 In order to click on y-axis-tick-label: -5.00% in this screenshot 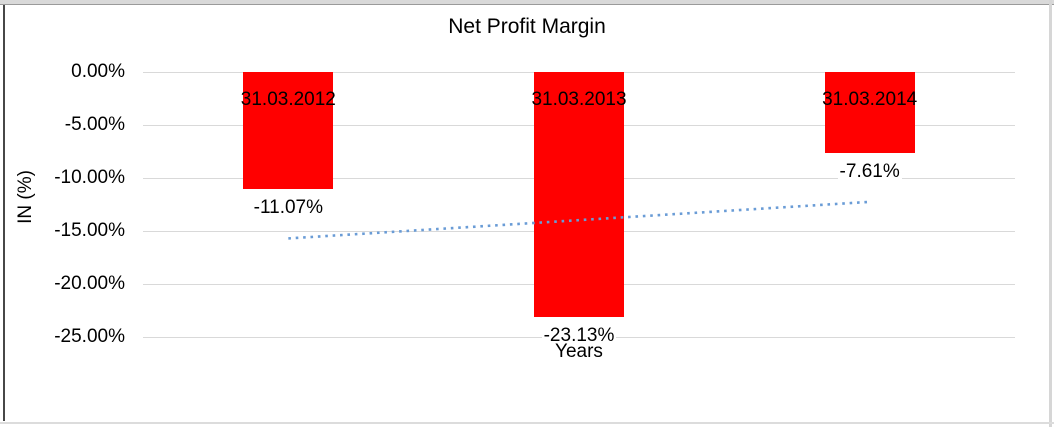, I will do `click(94, 124)`.